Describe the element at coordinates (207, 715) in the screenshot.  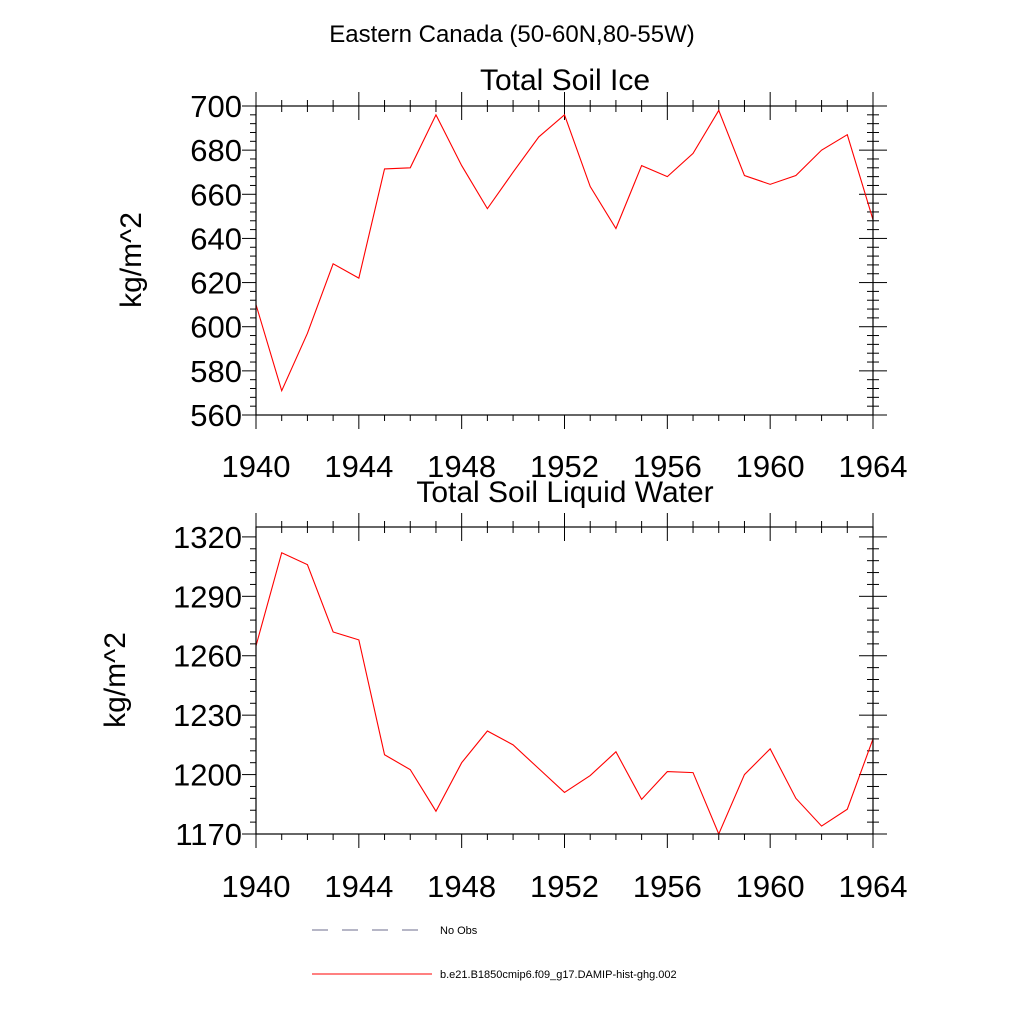
I see `y-tick-label: 1230` at that location.